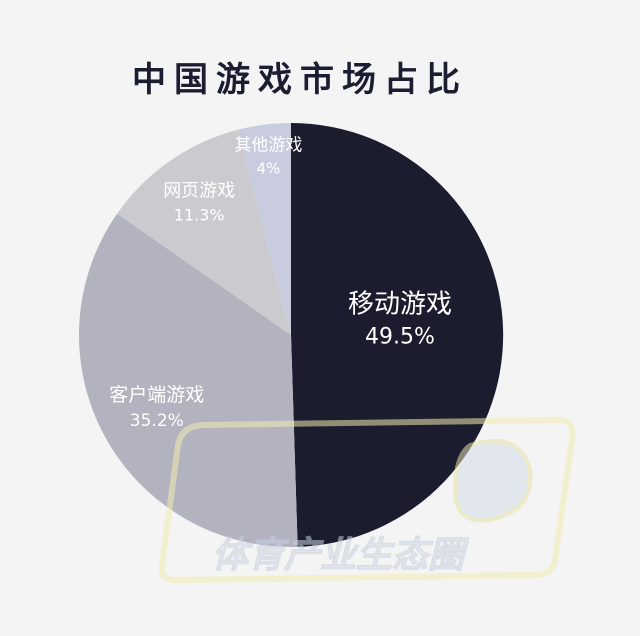  I want to click on watermark-text: 体育产业生态圈, so click(341, 555).